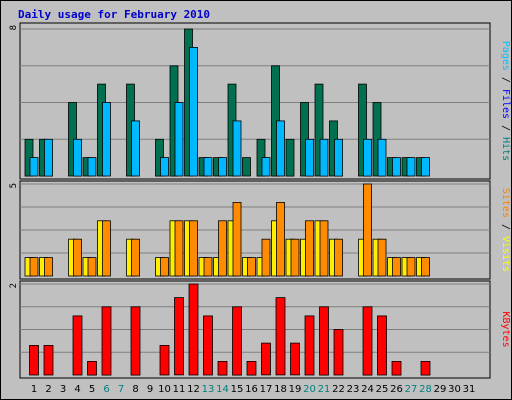 This screenshot has width=512, height=400. Describe the element at coordinates (150, 389) in the screenshot. I see `xtick-9: 9` at that location.